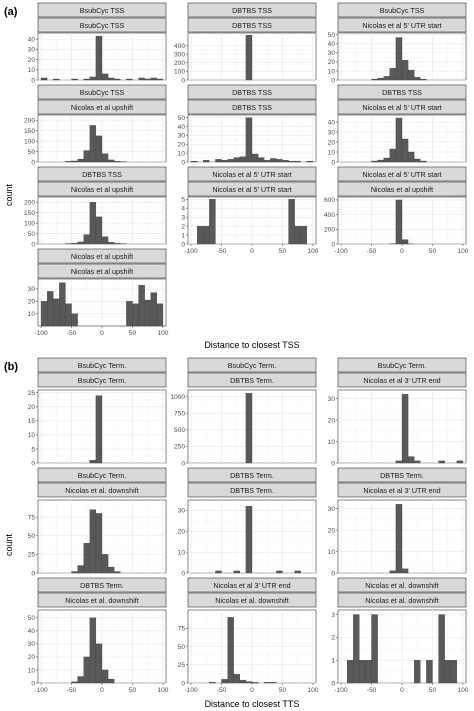 The image size is (474, 711). Describe the element at coordinates (11, 12) in the screenshot. I see `section-a-label: (a)` at that location.